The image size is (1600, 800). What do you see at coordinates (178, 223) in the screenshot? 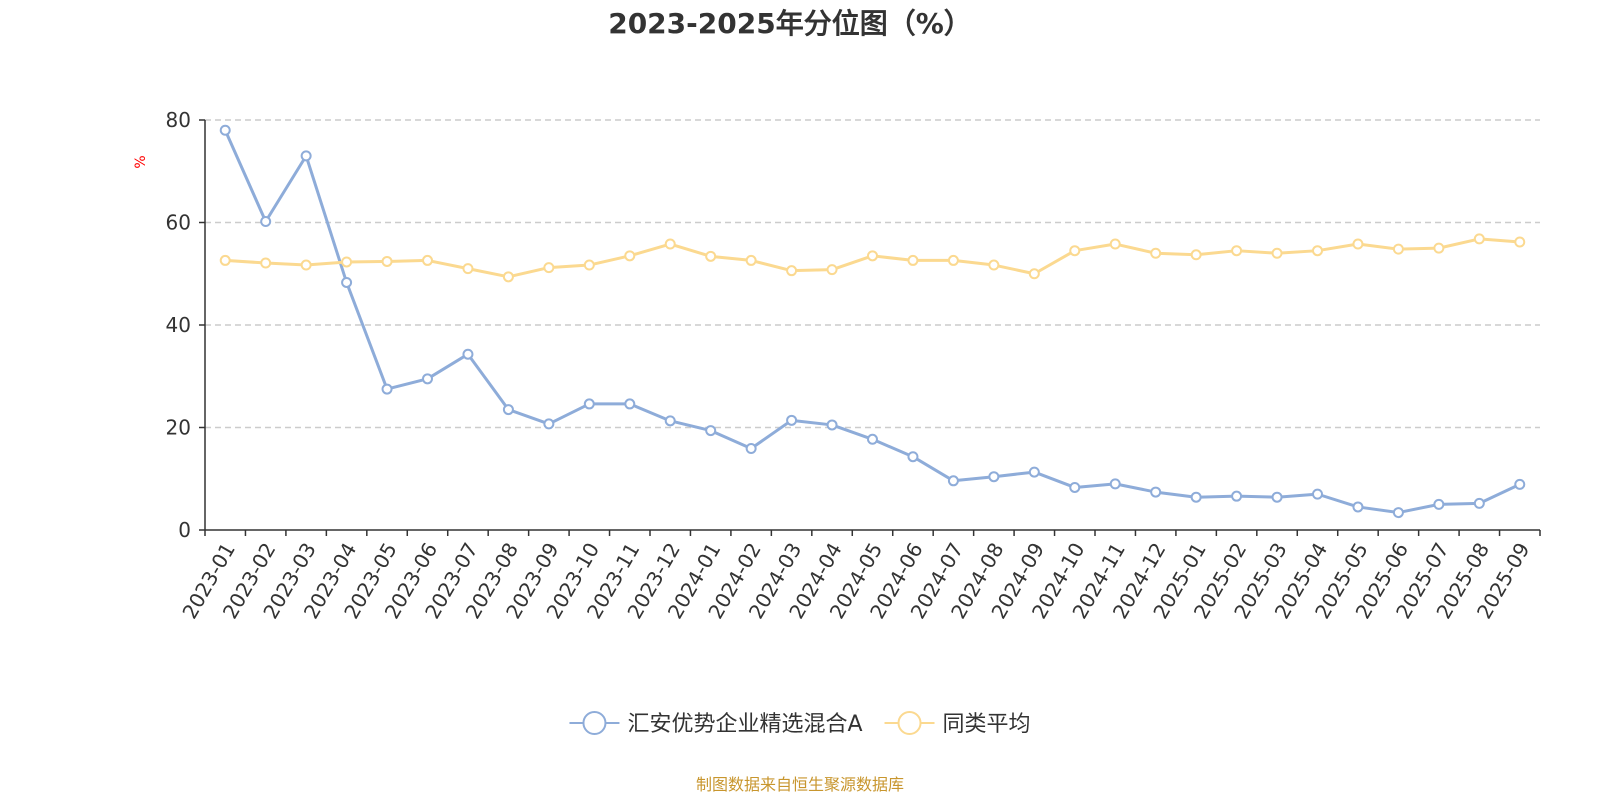
I see `y-tick-label: 60` at bounding box center [178, 223].